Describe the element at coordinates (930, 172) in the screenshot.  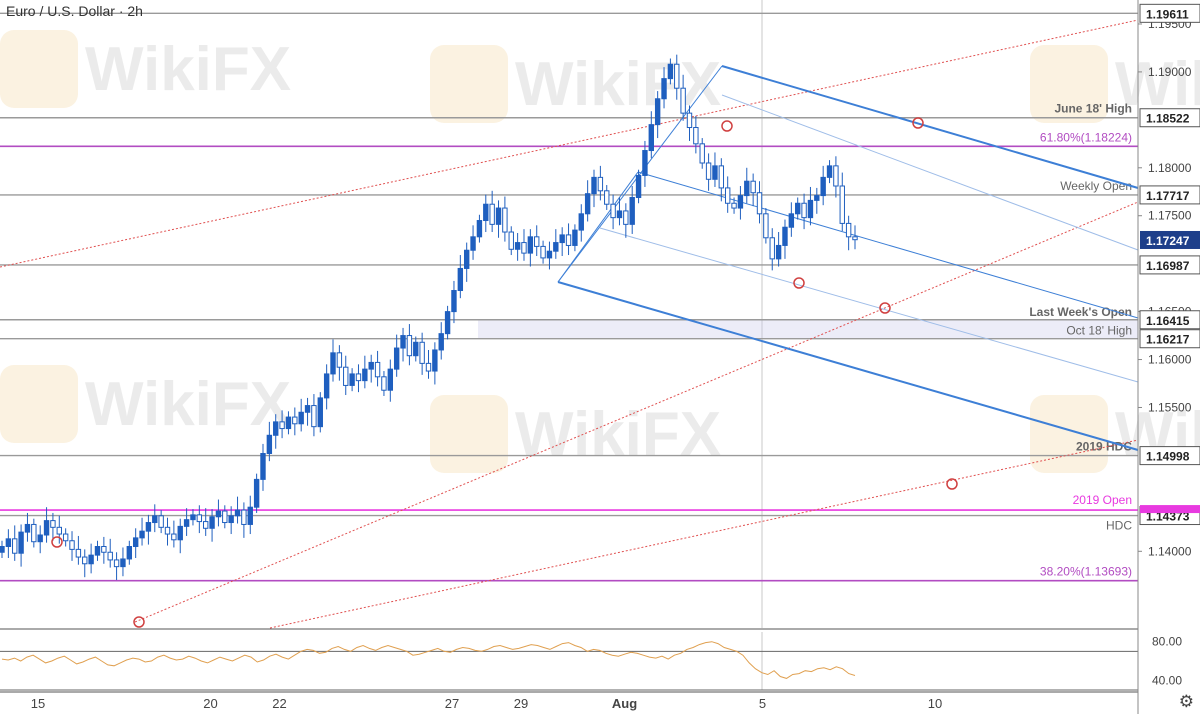
I see `pitchfork-inner-upper` at that location.